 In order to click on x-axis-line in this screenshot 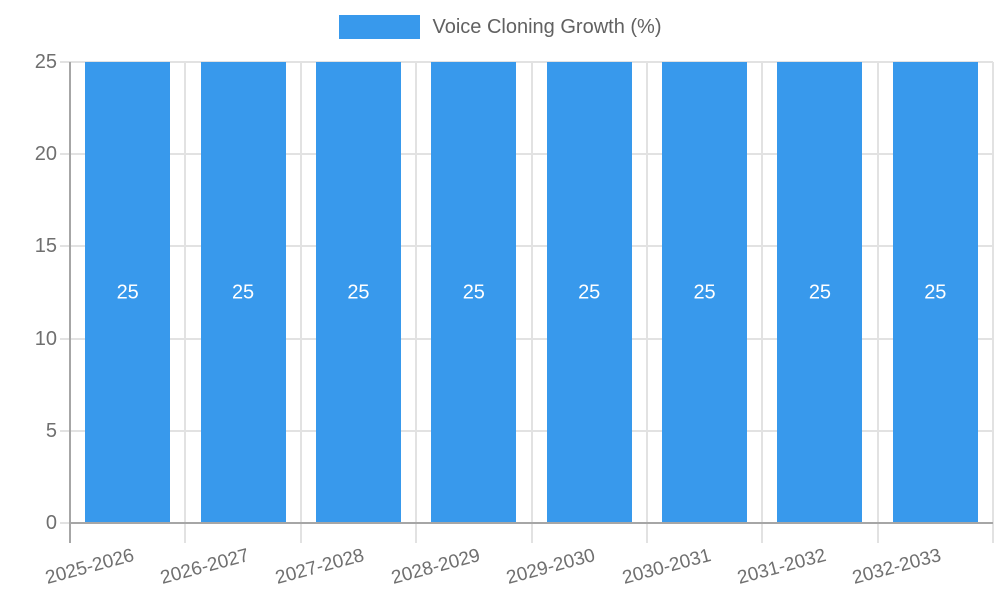, I will do `click(531, 523)`.